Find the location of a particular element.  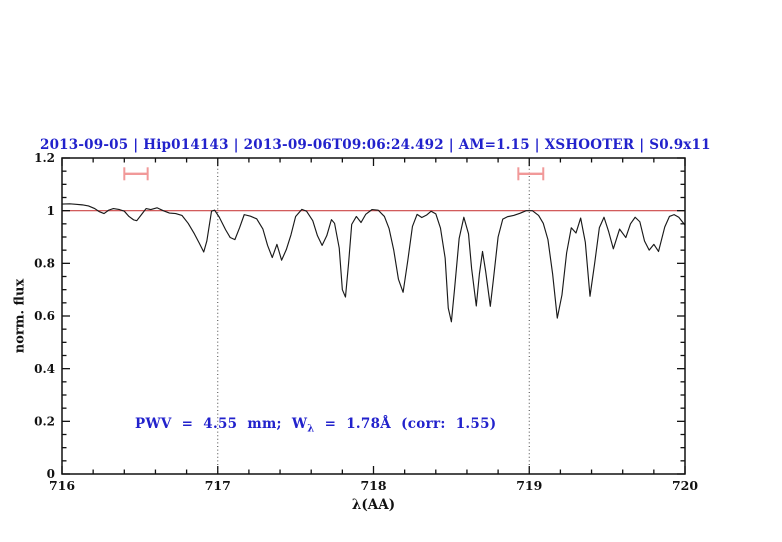

y-tick-labels: 0 0.2 0.4 0.6 0.8 1 1.2 is located at coordinates (44, 316).